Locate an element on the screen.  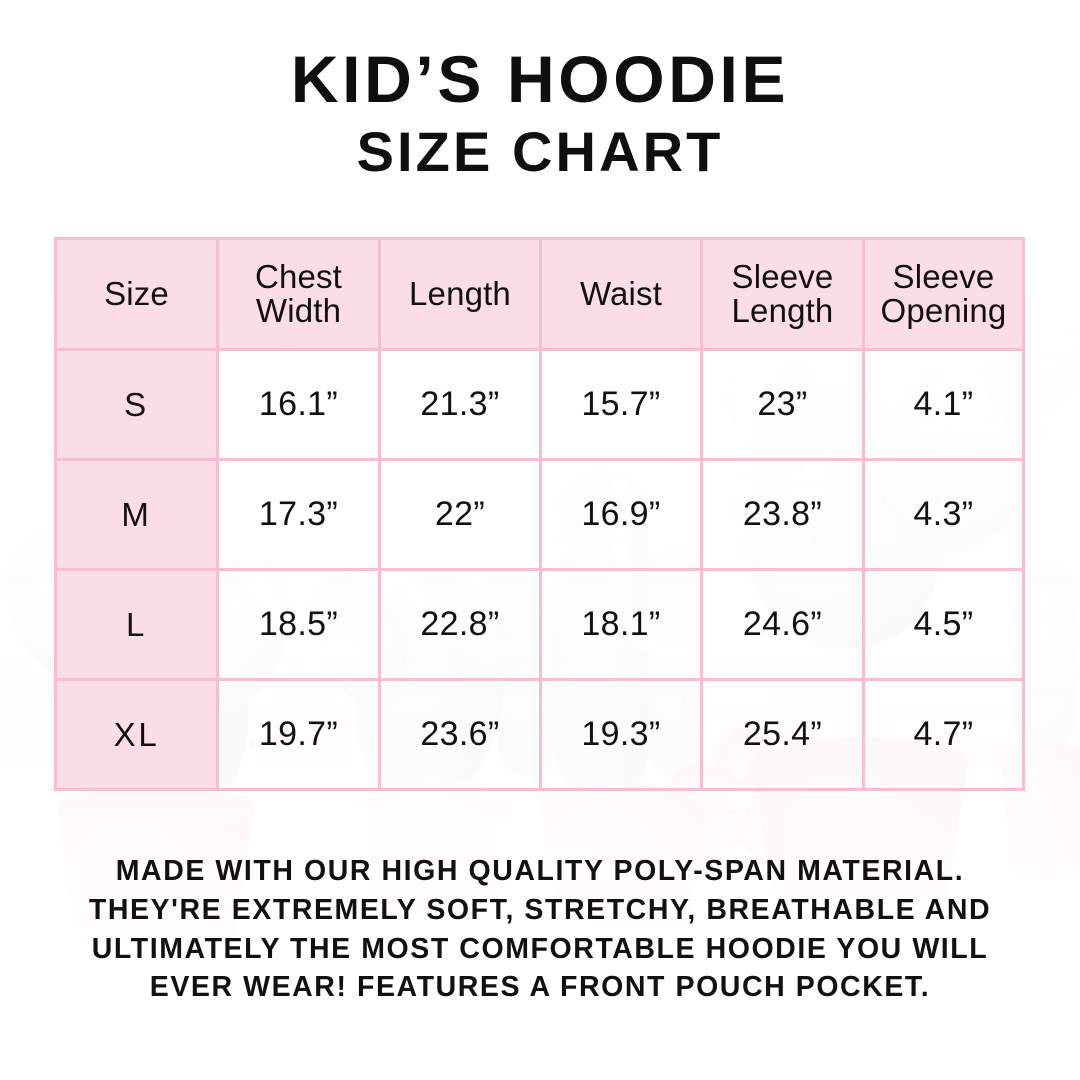
title-line-2: SIZE CHART is located at coordinates (540, 151).